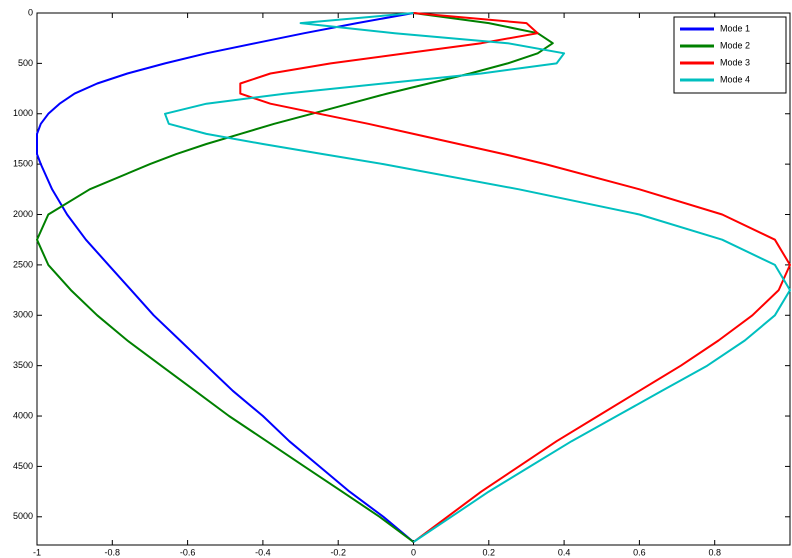 This screenshot has width=792, height=558. What do you see at coordinates (23, 415) in the screenshot?
I see `y-tick-label: 4000` at bounding box center [23, 415].